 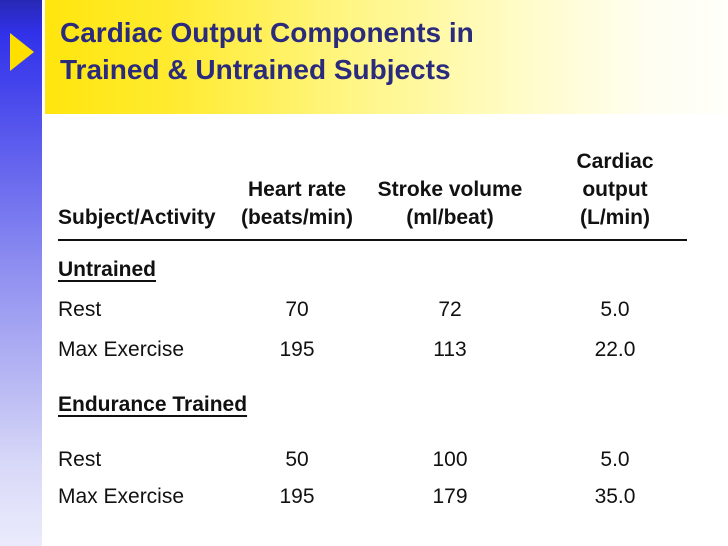 What do you see at coordinates (297, 459) in the screenshot?
I see `cell-heart-rate: 50` at bounding box center [297, 459].